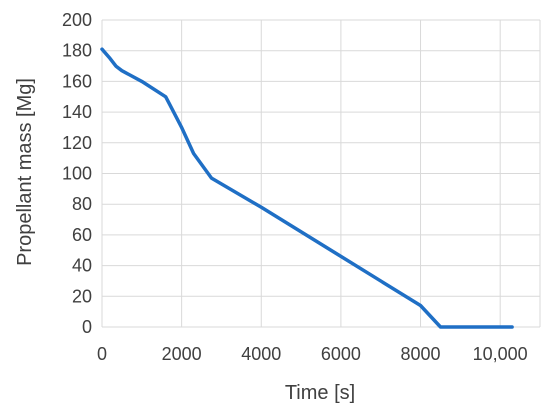 Image resolution: width=550 pixels, height=419 pixels. What do you see at coordinates (312, 354) in the screenshot?
I see `x-axis-ticks: 0 2000 4000 6000 8000 10,000` at bounding box center [312, 354].